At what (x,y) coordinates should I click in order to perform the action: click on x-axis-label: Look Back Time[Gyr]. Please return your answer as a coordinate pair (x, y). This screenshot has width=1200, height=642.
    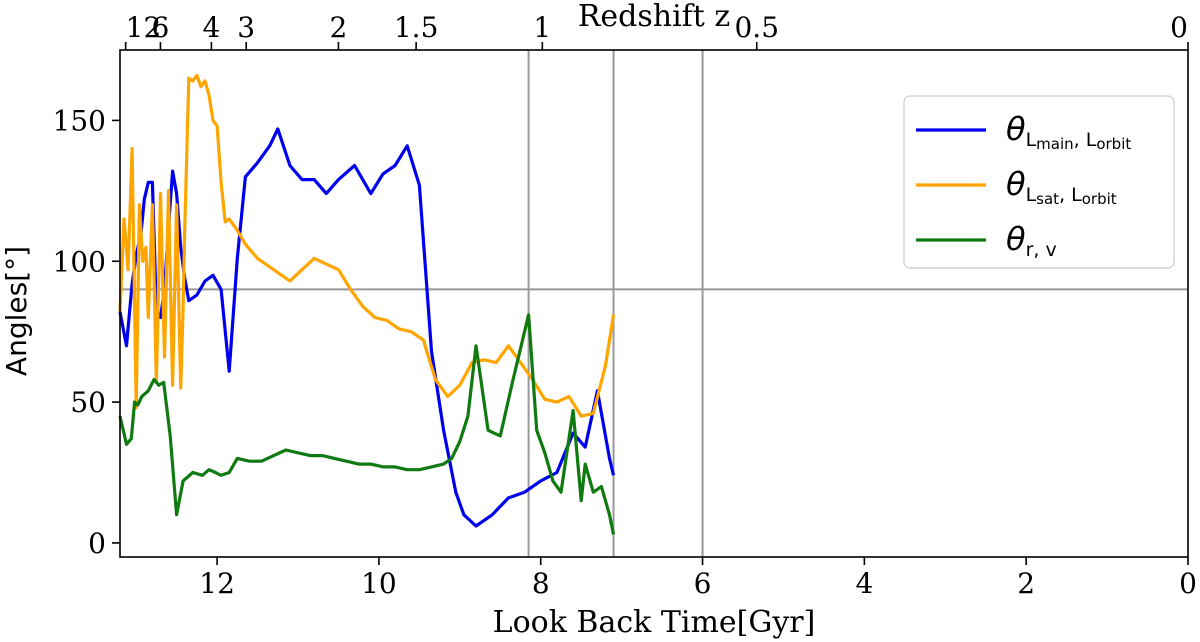
    Looking at the image, I should click on (654, 622).